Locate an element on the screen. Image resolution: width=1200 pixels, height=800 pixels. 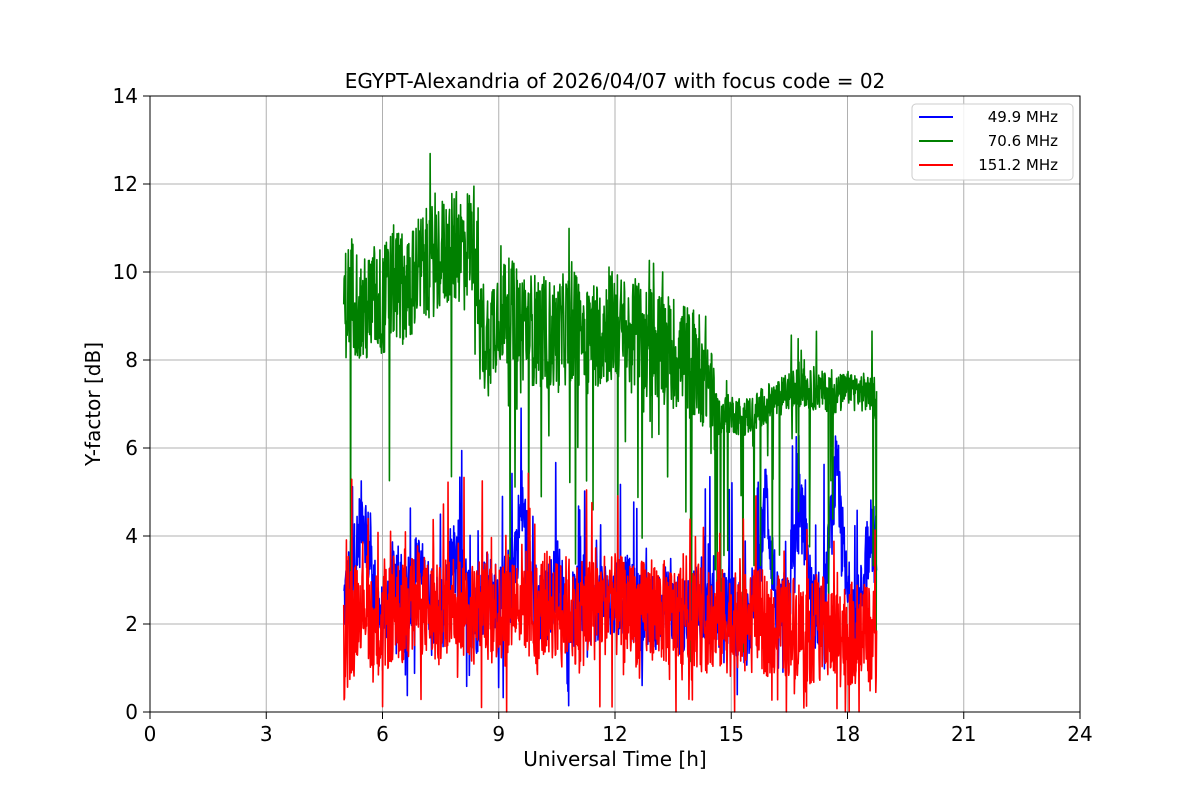
legend-box is located at coordinates (992, 142).